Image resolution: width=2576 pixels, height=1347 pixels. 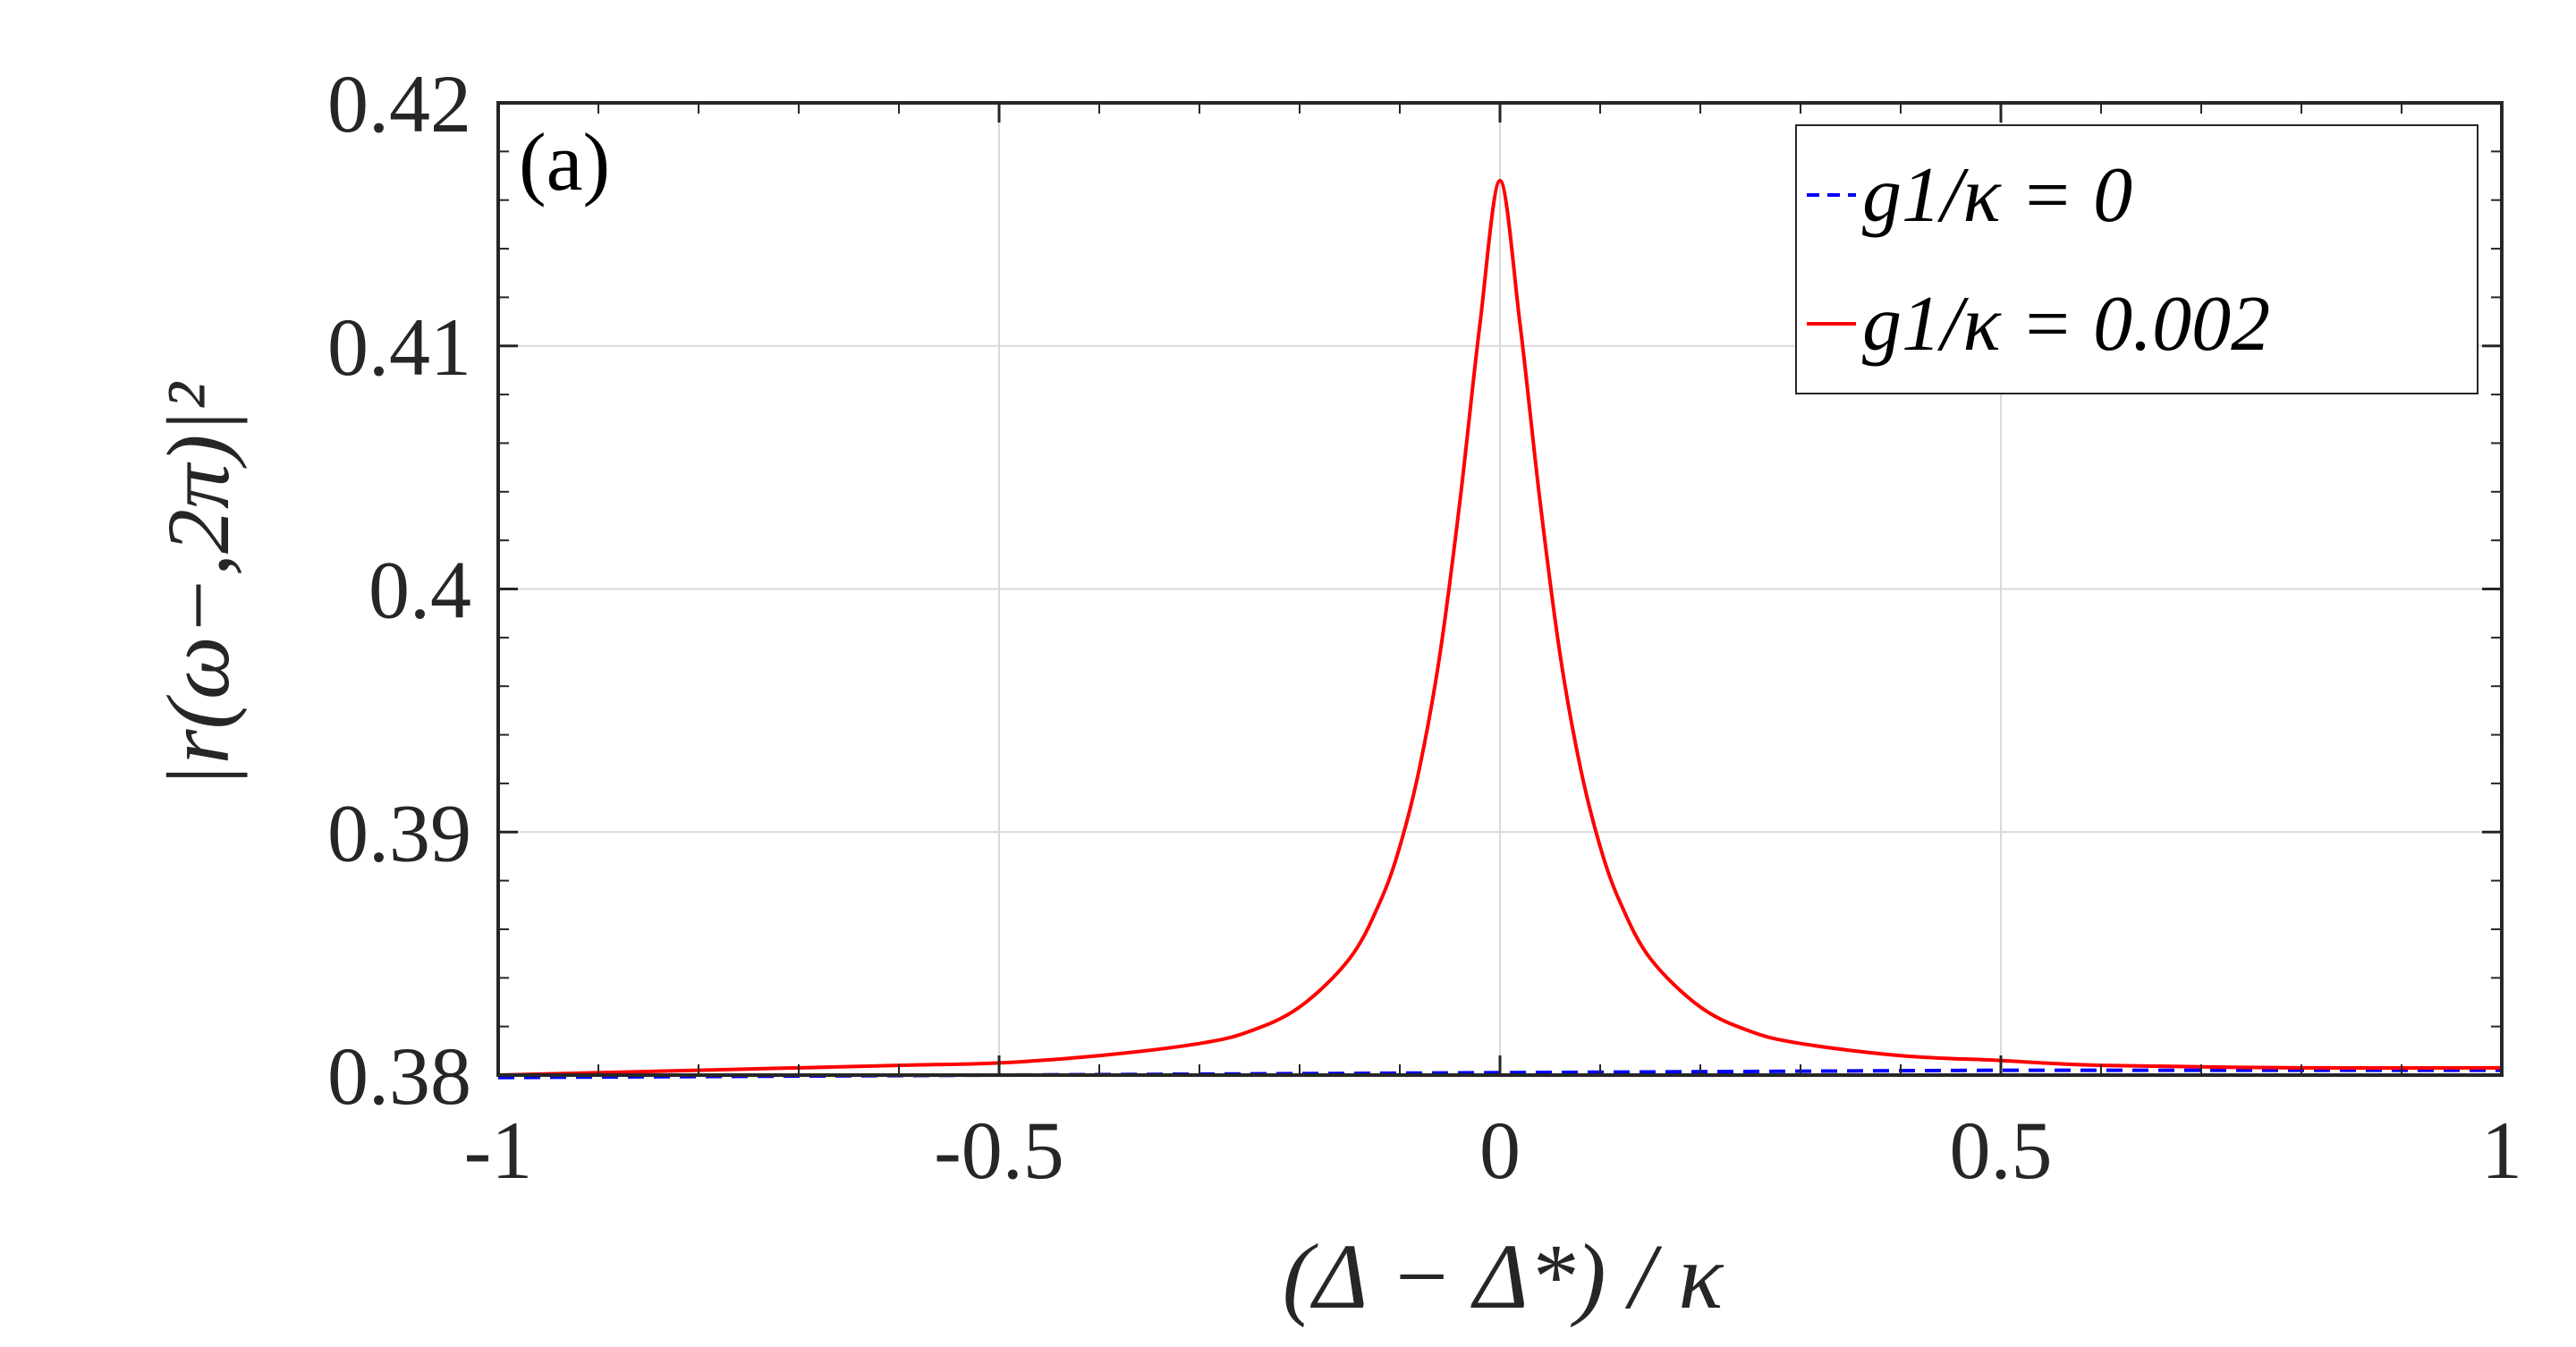 I want to click on y-tick-label: 0.38, so click(x=399, y=1076).